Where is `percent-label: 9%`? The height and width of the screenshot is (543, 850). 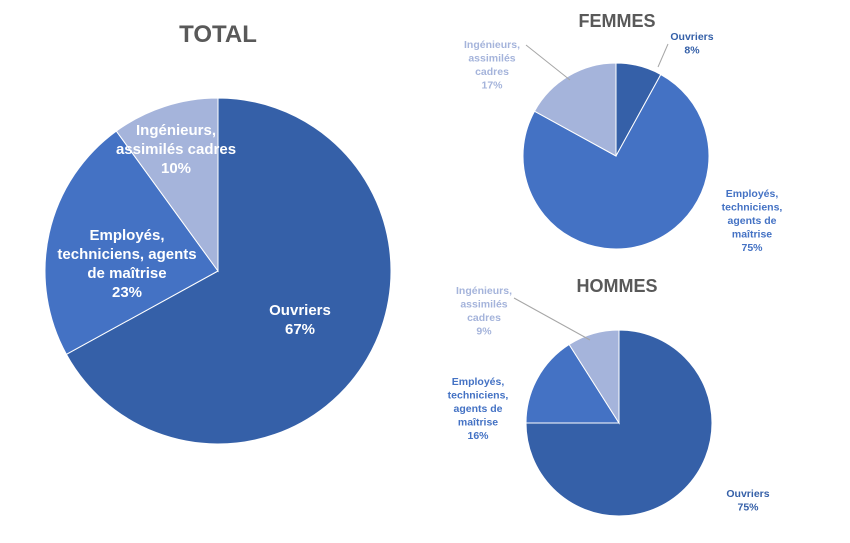 percent-label: 9% is located at coordinates (484, 332).